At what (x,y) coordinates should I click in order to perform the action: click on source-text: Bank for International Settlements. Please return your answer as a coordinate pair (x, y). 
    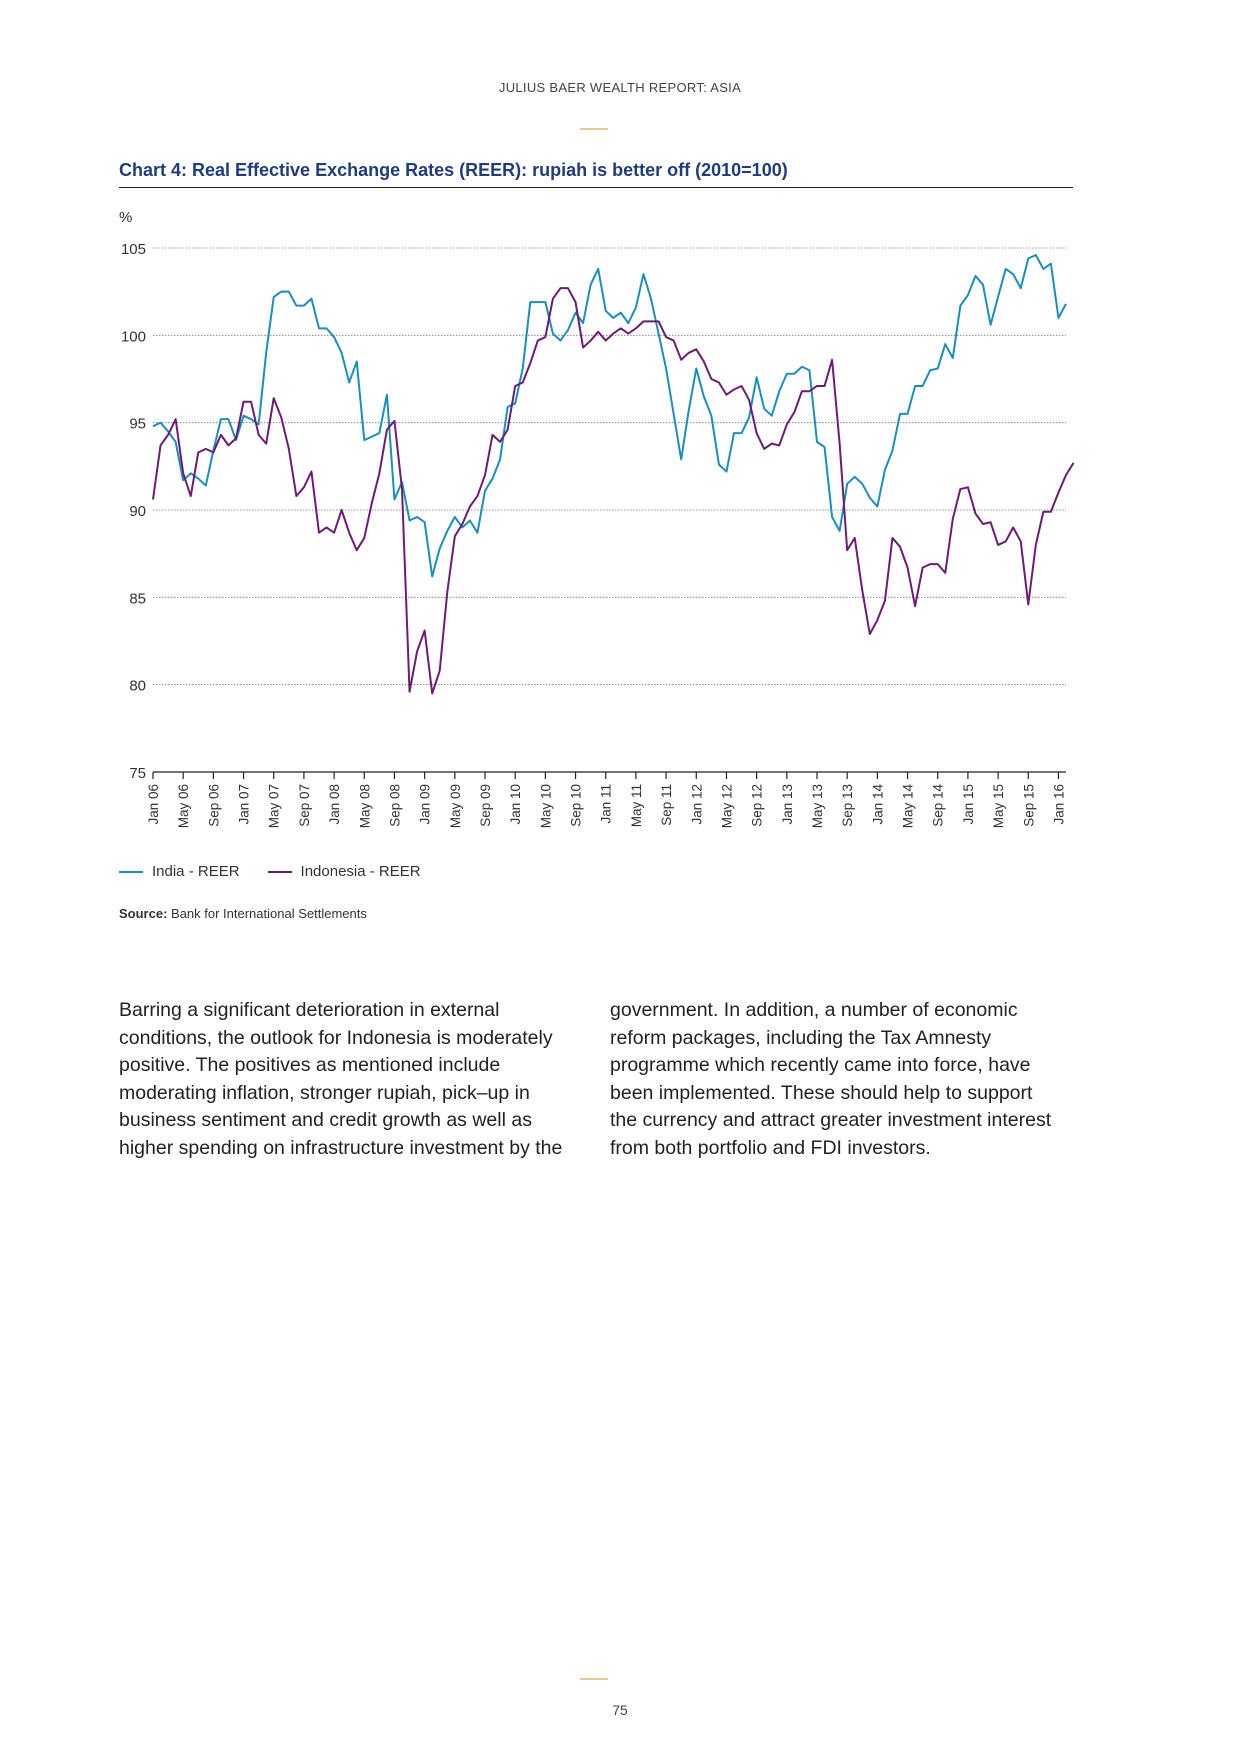
    Looking at the image, I should click on (267, 913).